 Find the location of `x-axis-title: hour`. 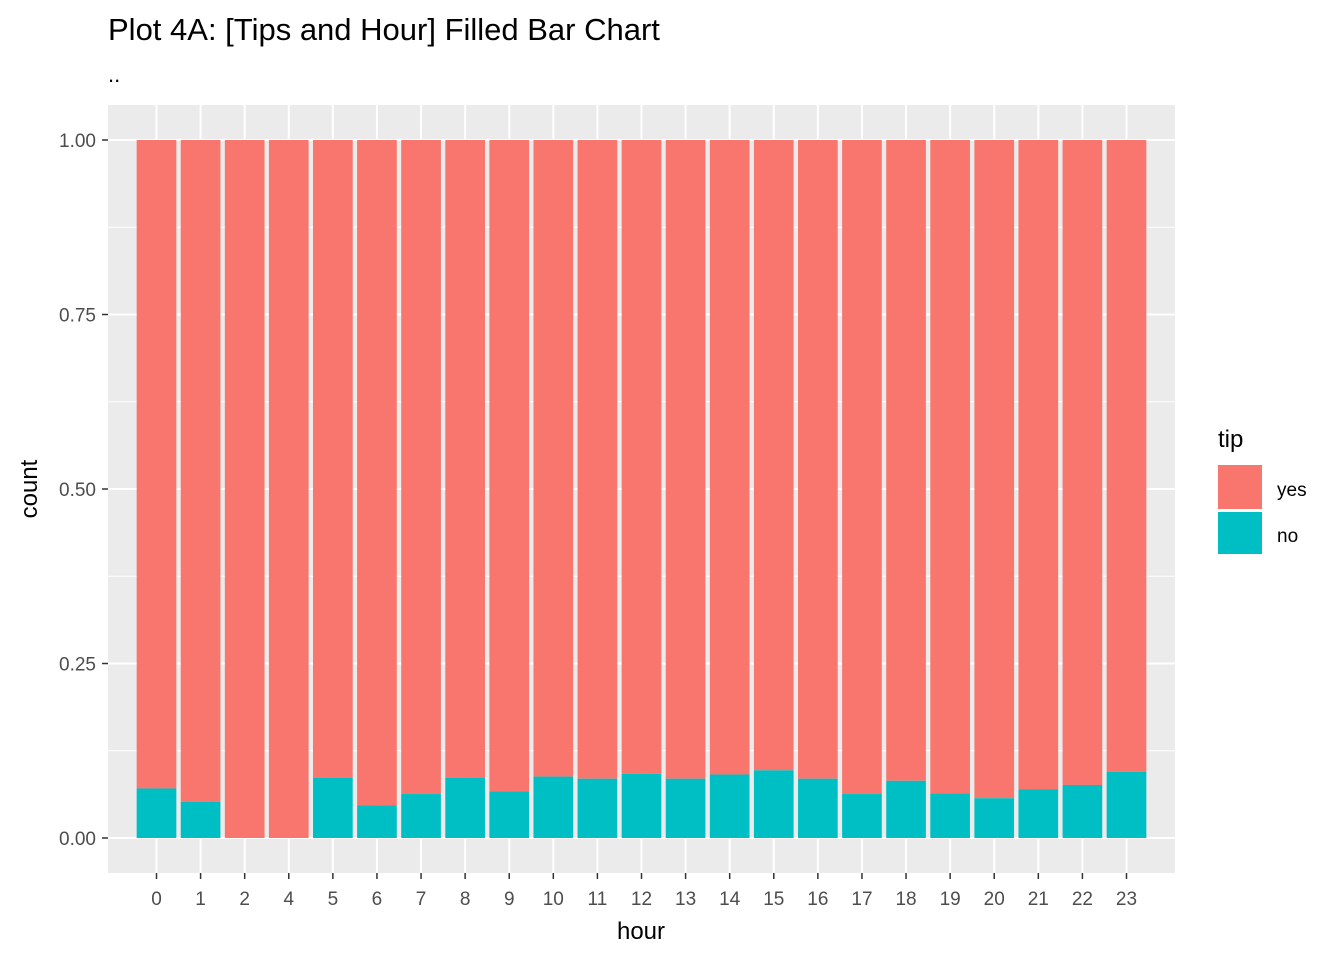

x-axis-title: hour is located at coordinates (641, 931).